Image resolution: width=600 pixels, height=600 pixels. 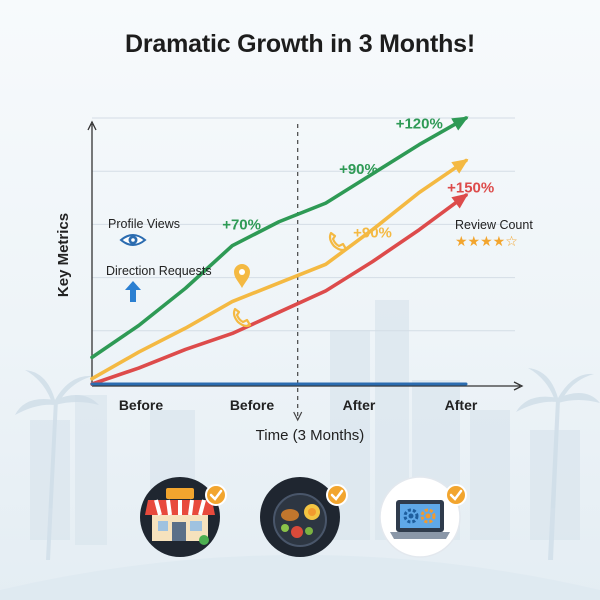 I want to click on storefront-icon, so click(x=180, y=517).